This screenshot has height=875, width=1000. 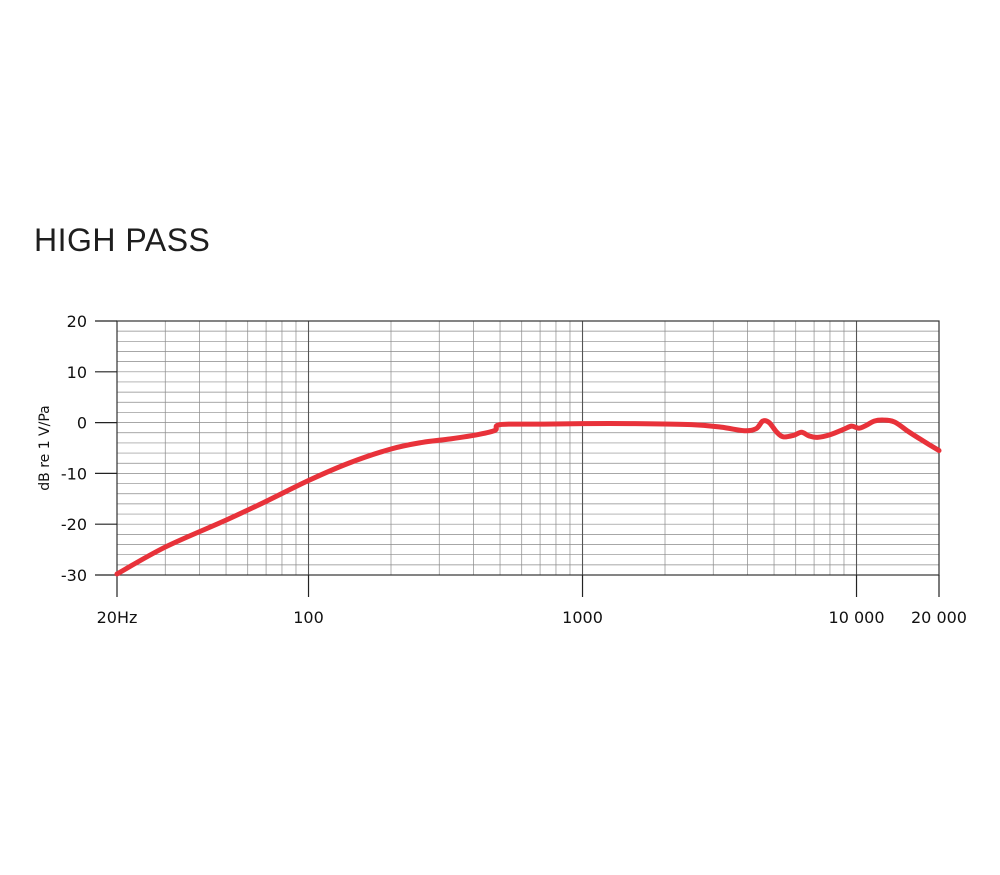 What do you see at coordinates (939, 617) in the screenshot?
I see `x-tick-label: 20 000` at bounding box center [939, 617].